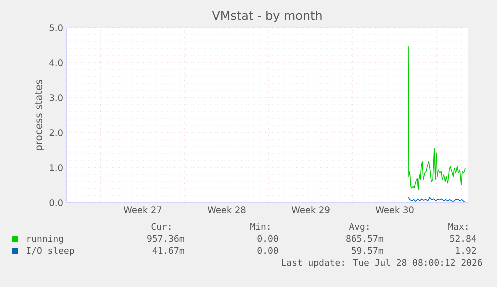 The height and width of the screenshot is (287, 497). Describe the element at coordinates (463, 238) in the screenshot. I see `text: 52.84` at that location.